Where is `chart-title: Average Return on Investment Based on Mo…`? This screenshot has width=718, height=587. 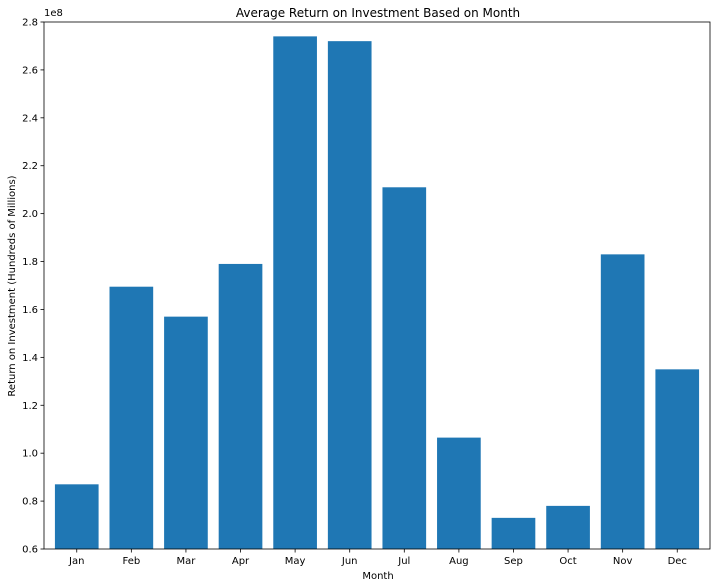 chart-title: Average Return on Investment Based on Mo… is located at coordinates (378, 13).